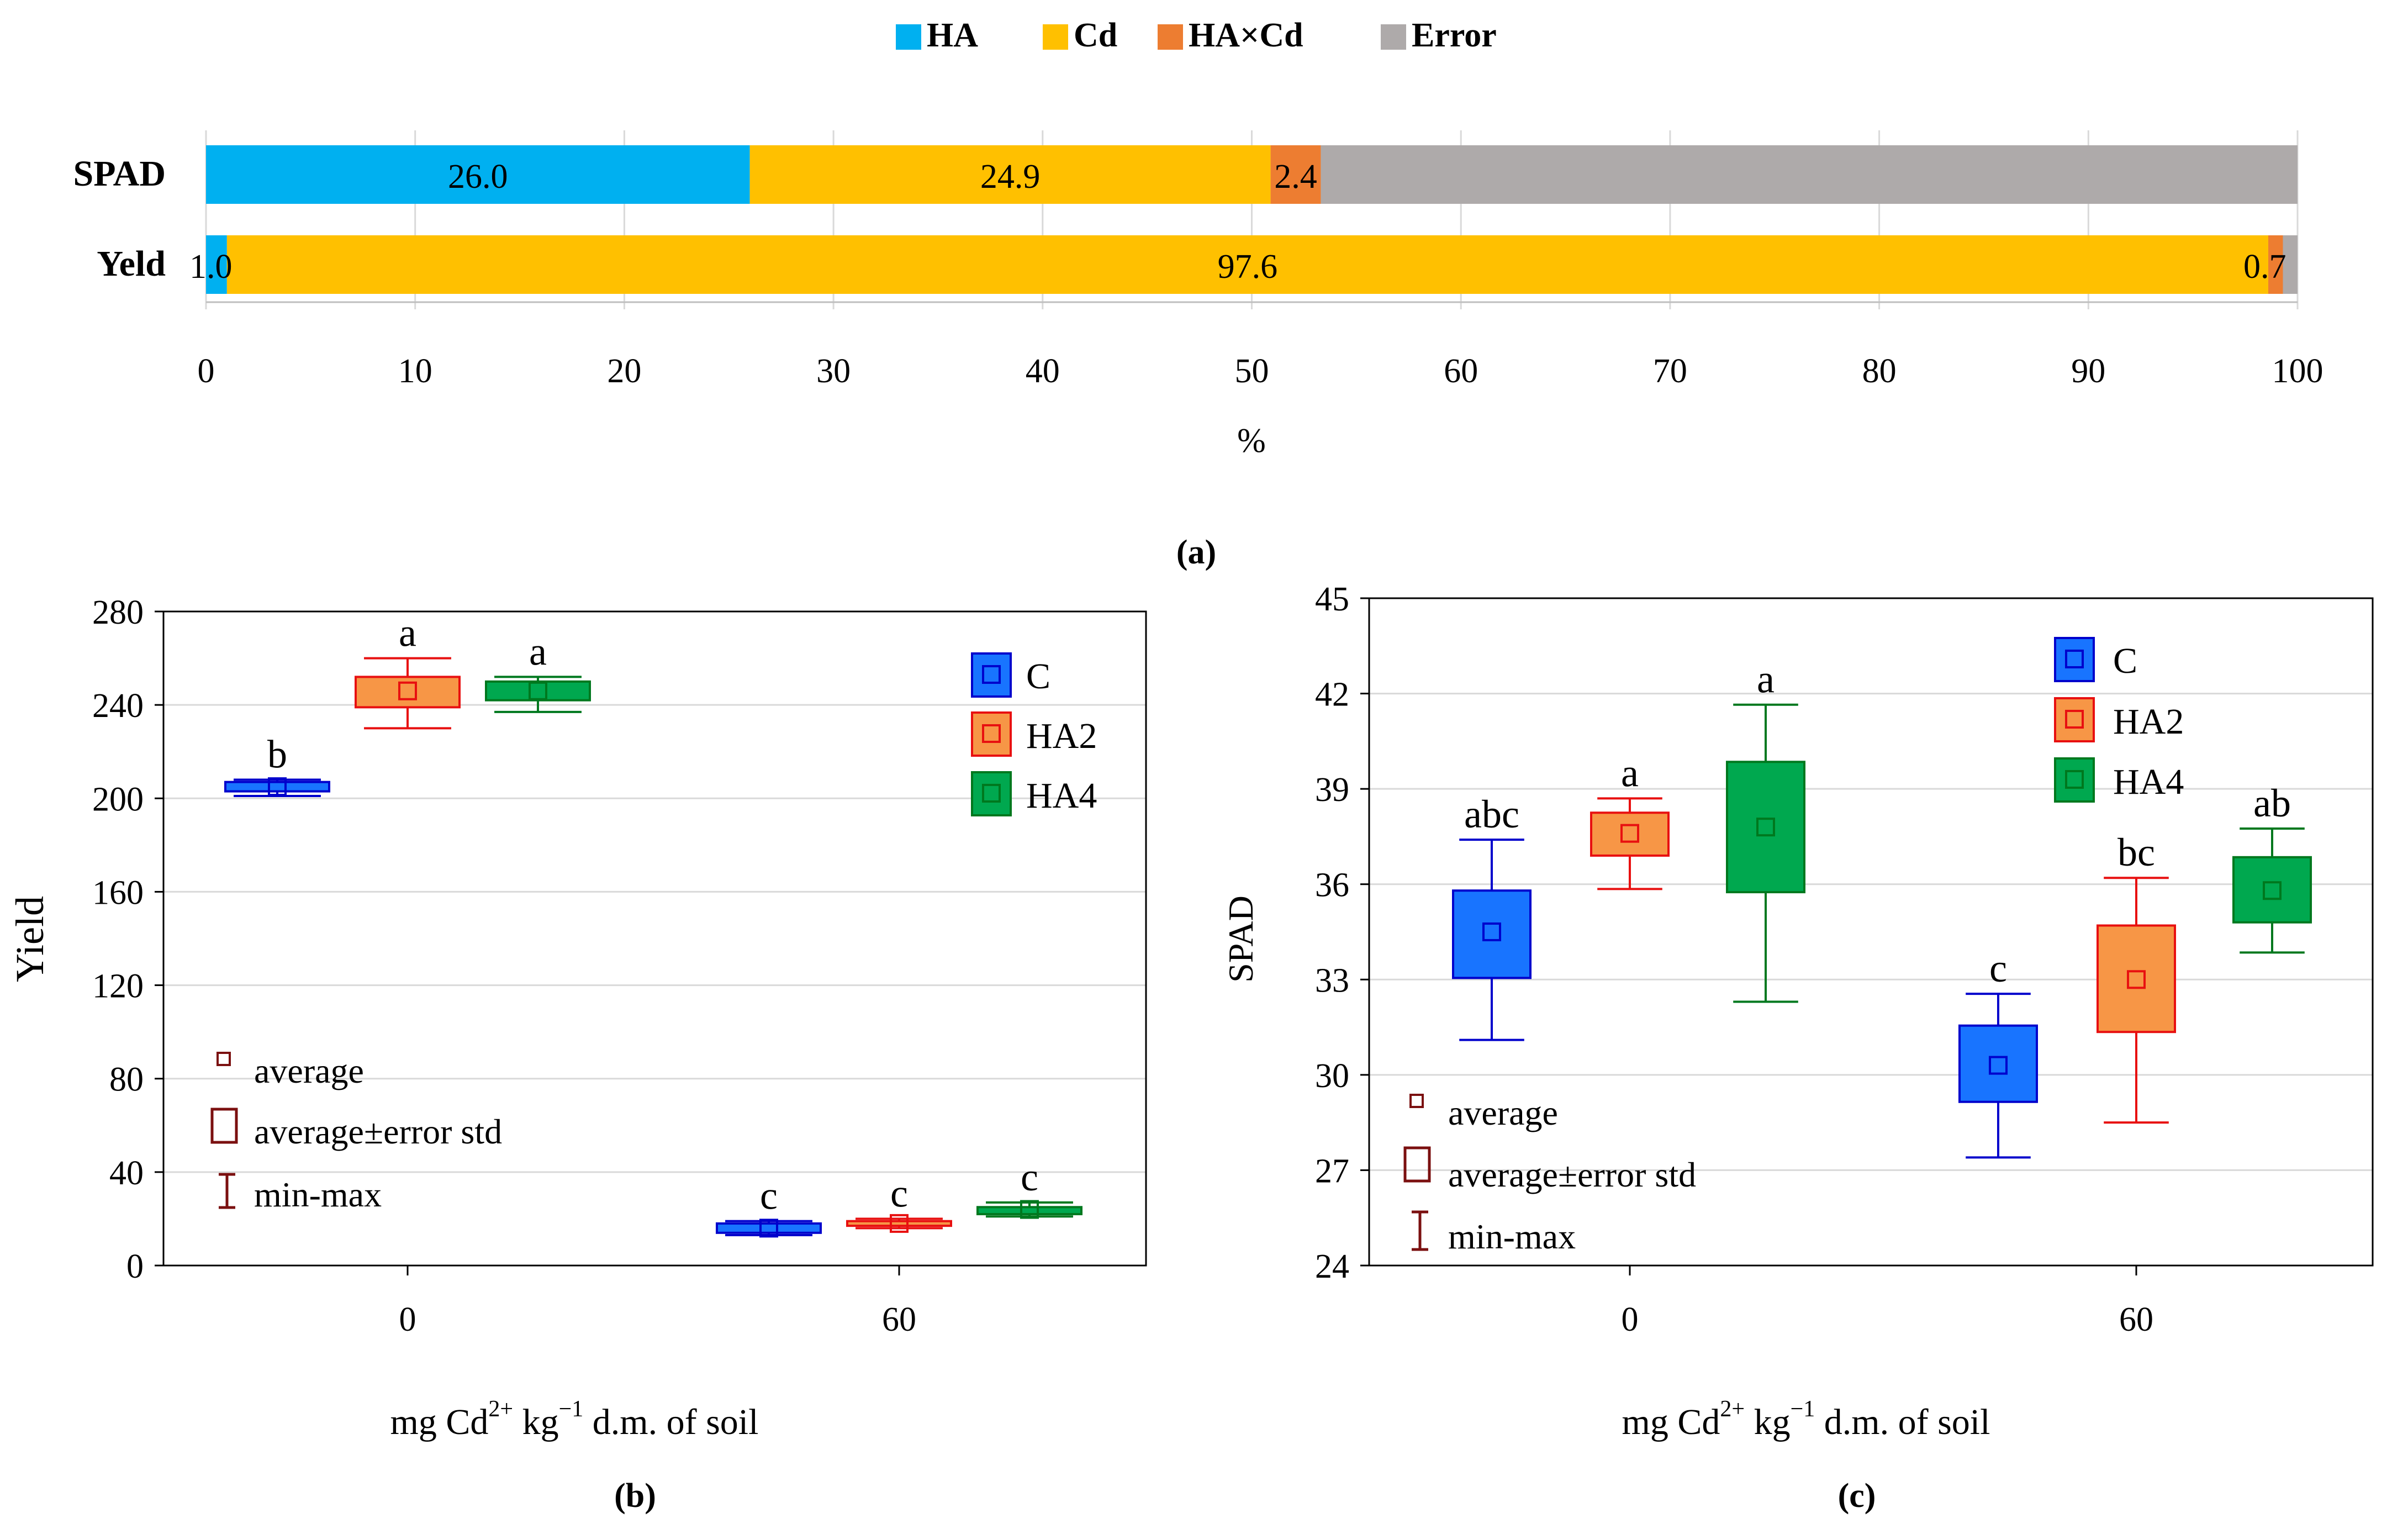 Image resolution: width=2408 pixels, height=1529 pixels. I want to click on bar-spad-error, so click(1809, 174).